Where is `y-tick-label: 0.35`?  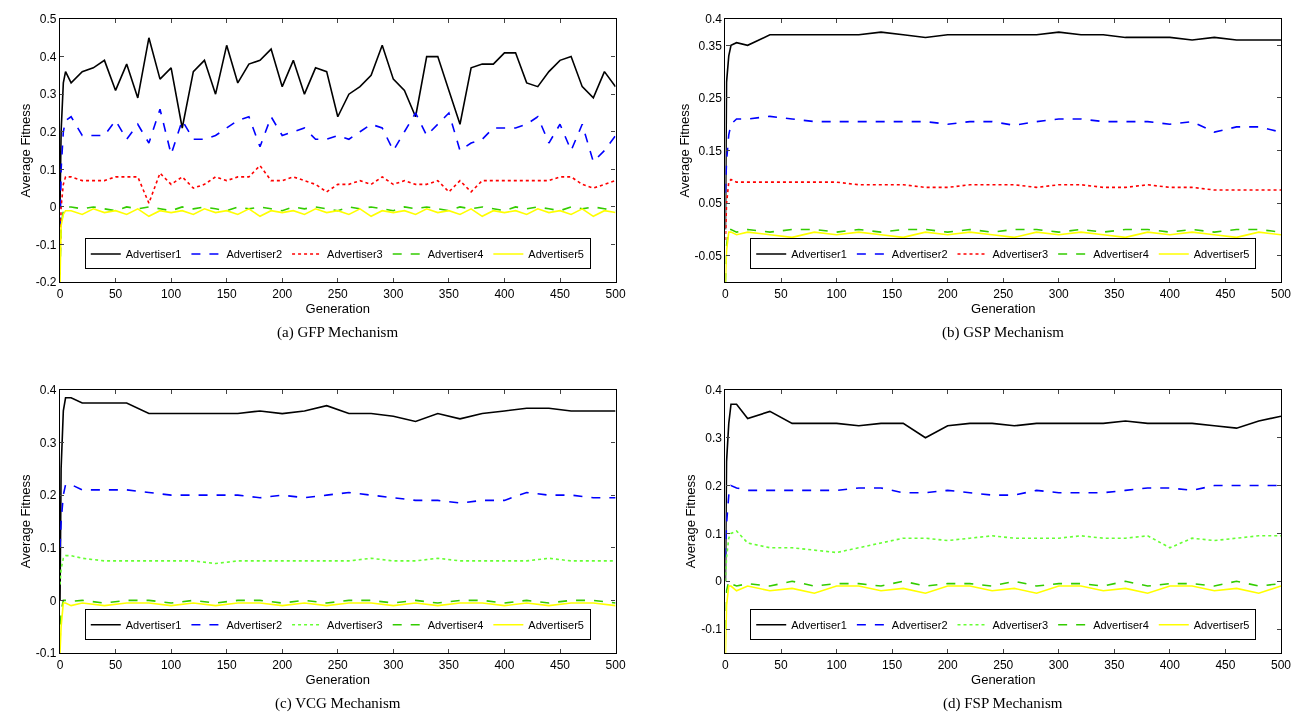 y-tick-label: 0.35 is located at coordinates (710, 45).